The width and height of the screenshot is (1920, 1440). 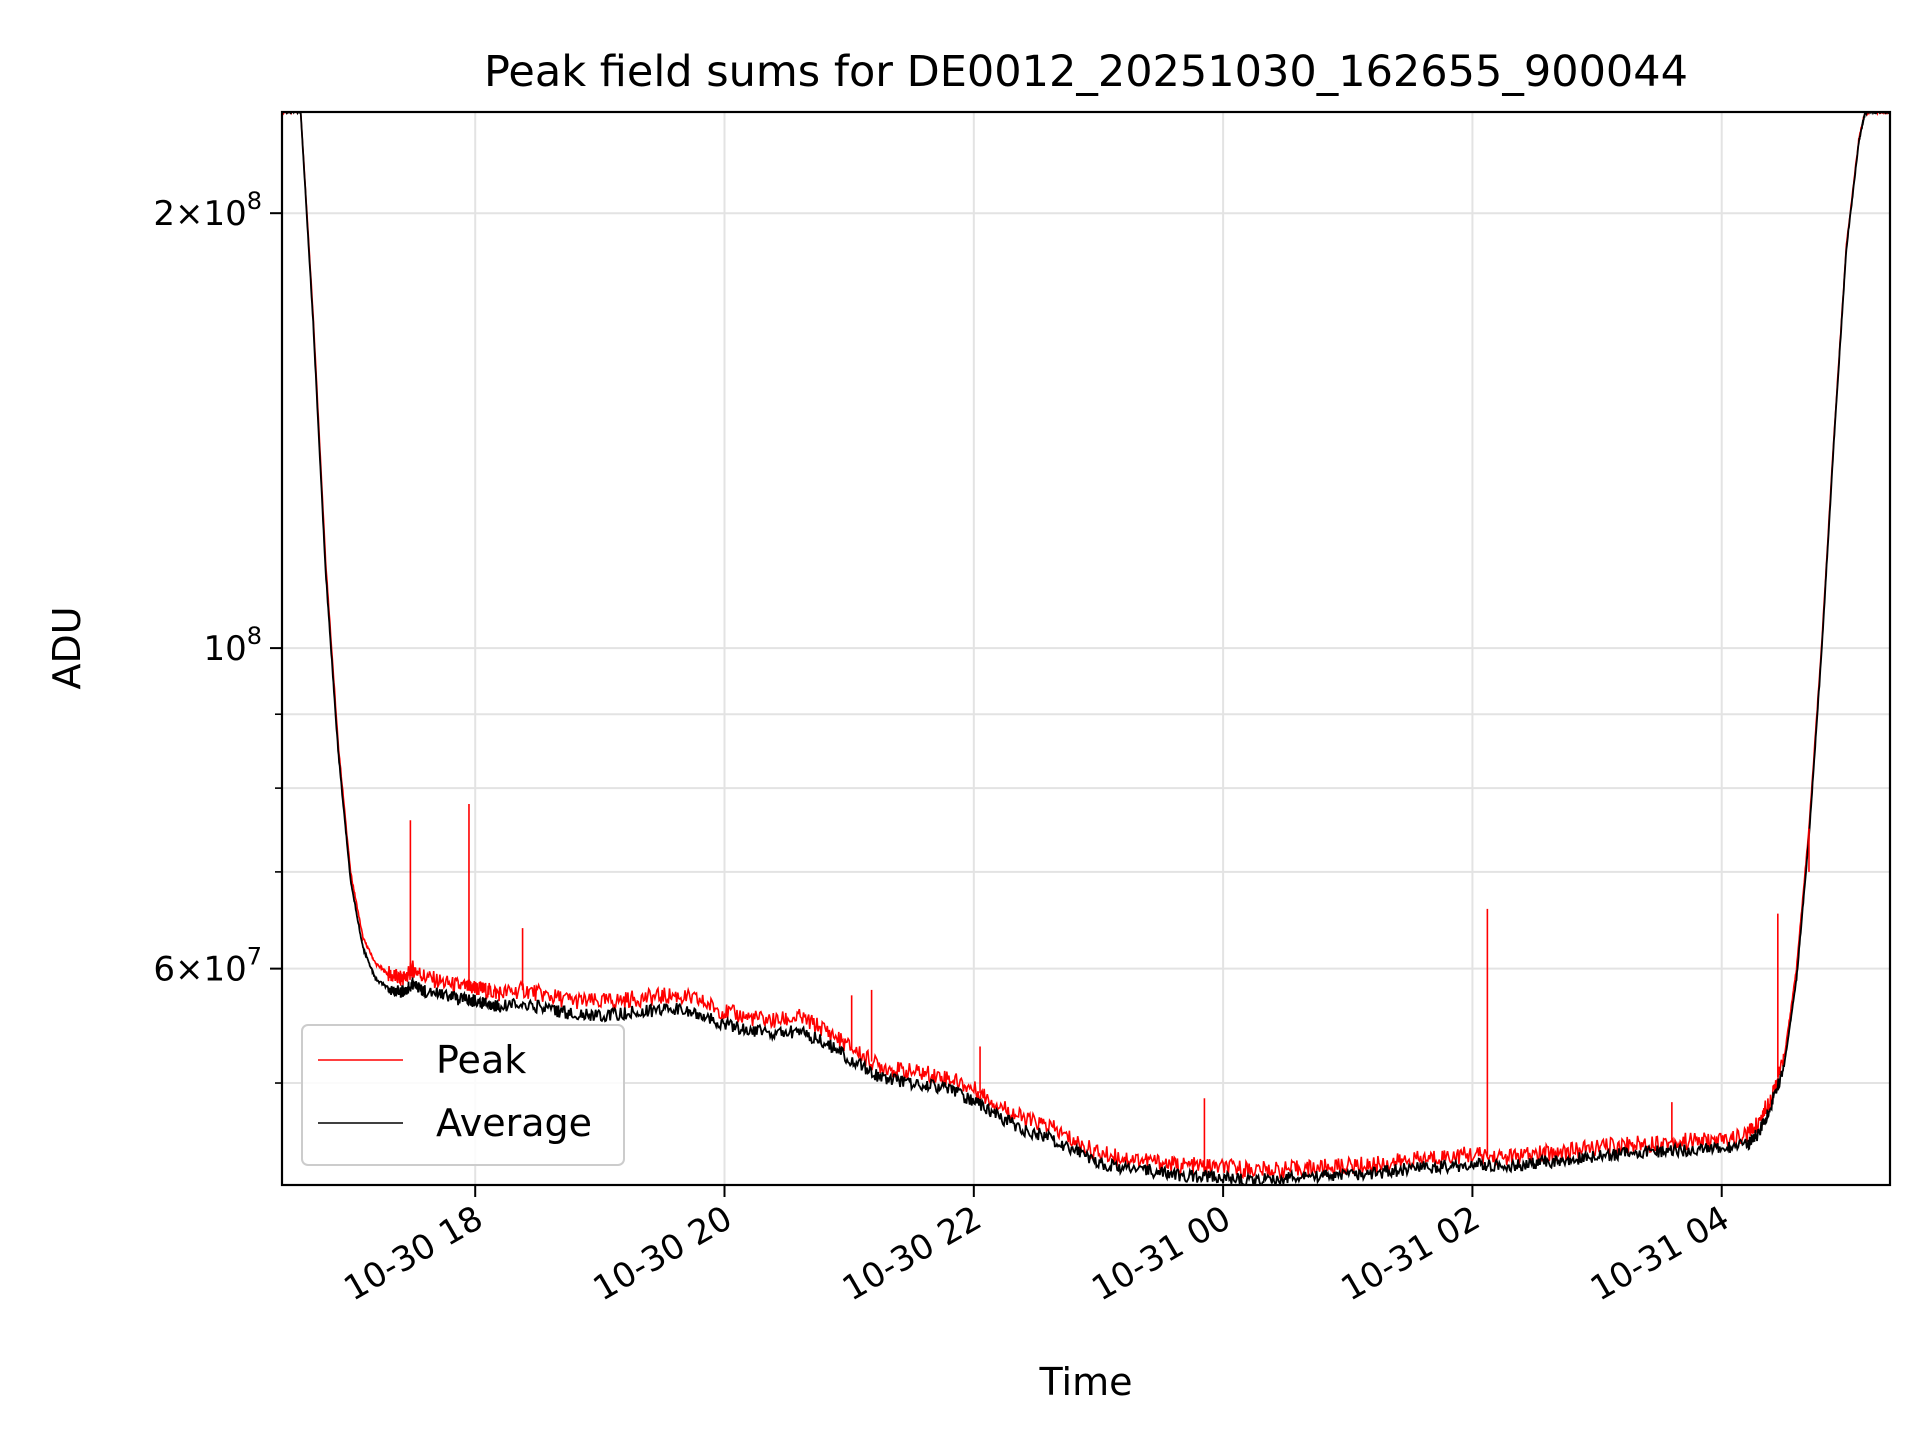 I want to click on y-tick-label: 6×107, so click(x=207, y=966).